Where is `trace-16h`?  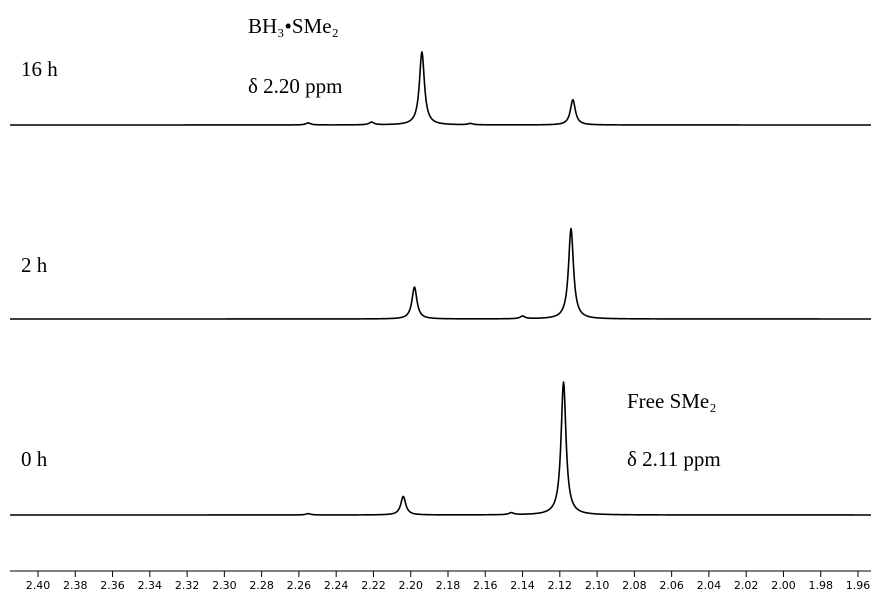
trace-16h is located at coordinates (440, 88).